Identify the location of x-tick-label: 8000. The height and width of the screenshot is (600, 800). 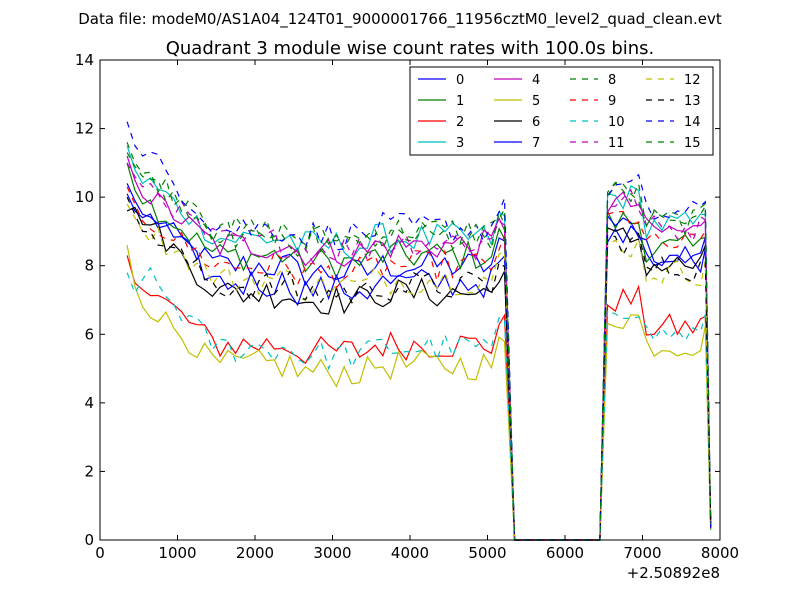
(720, 553).